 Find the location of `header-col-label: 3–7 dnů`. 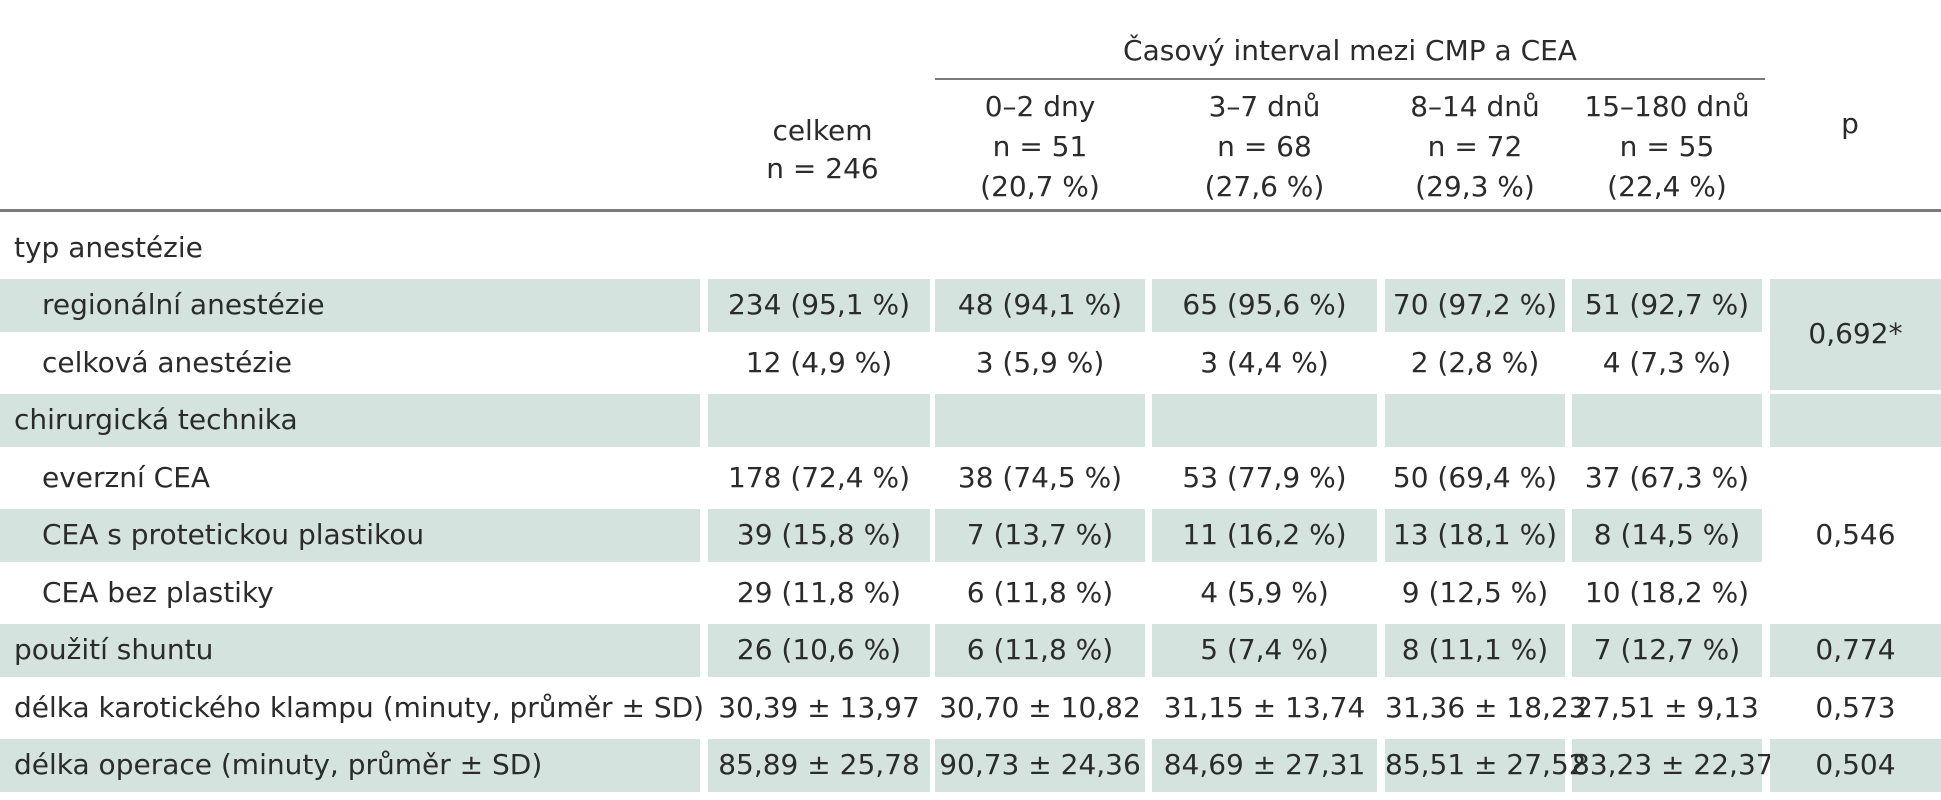

header-col-label: 3–7 dnů is located at coordinates (1264, 106).